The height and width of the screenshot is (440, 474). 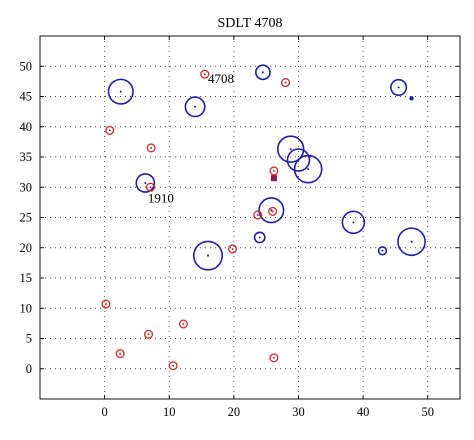 What do you see at coordinates (427, 412) in the screenshot?
I see `x-tick-label: 50` at bounding box center [427, 412].